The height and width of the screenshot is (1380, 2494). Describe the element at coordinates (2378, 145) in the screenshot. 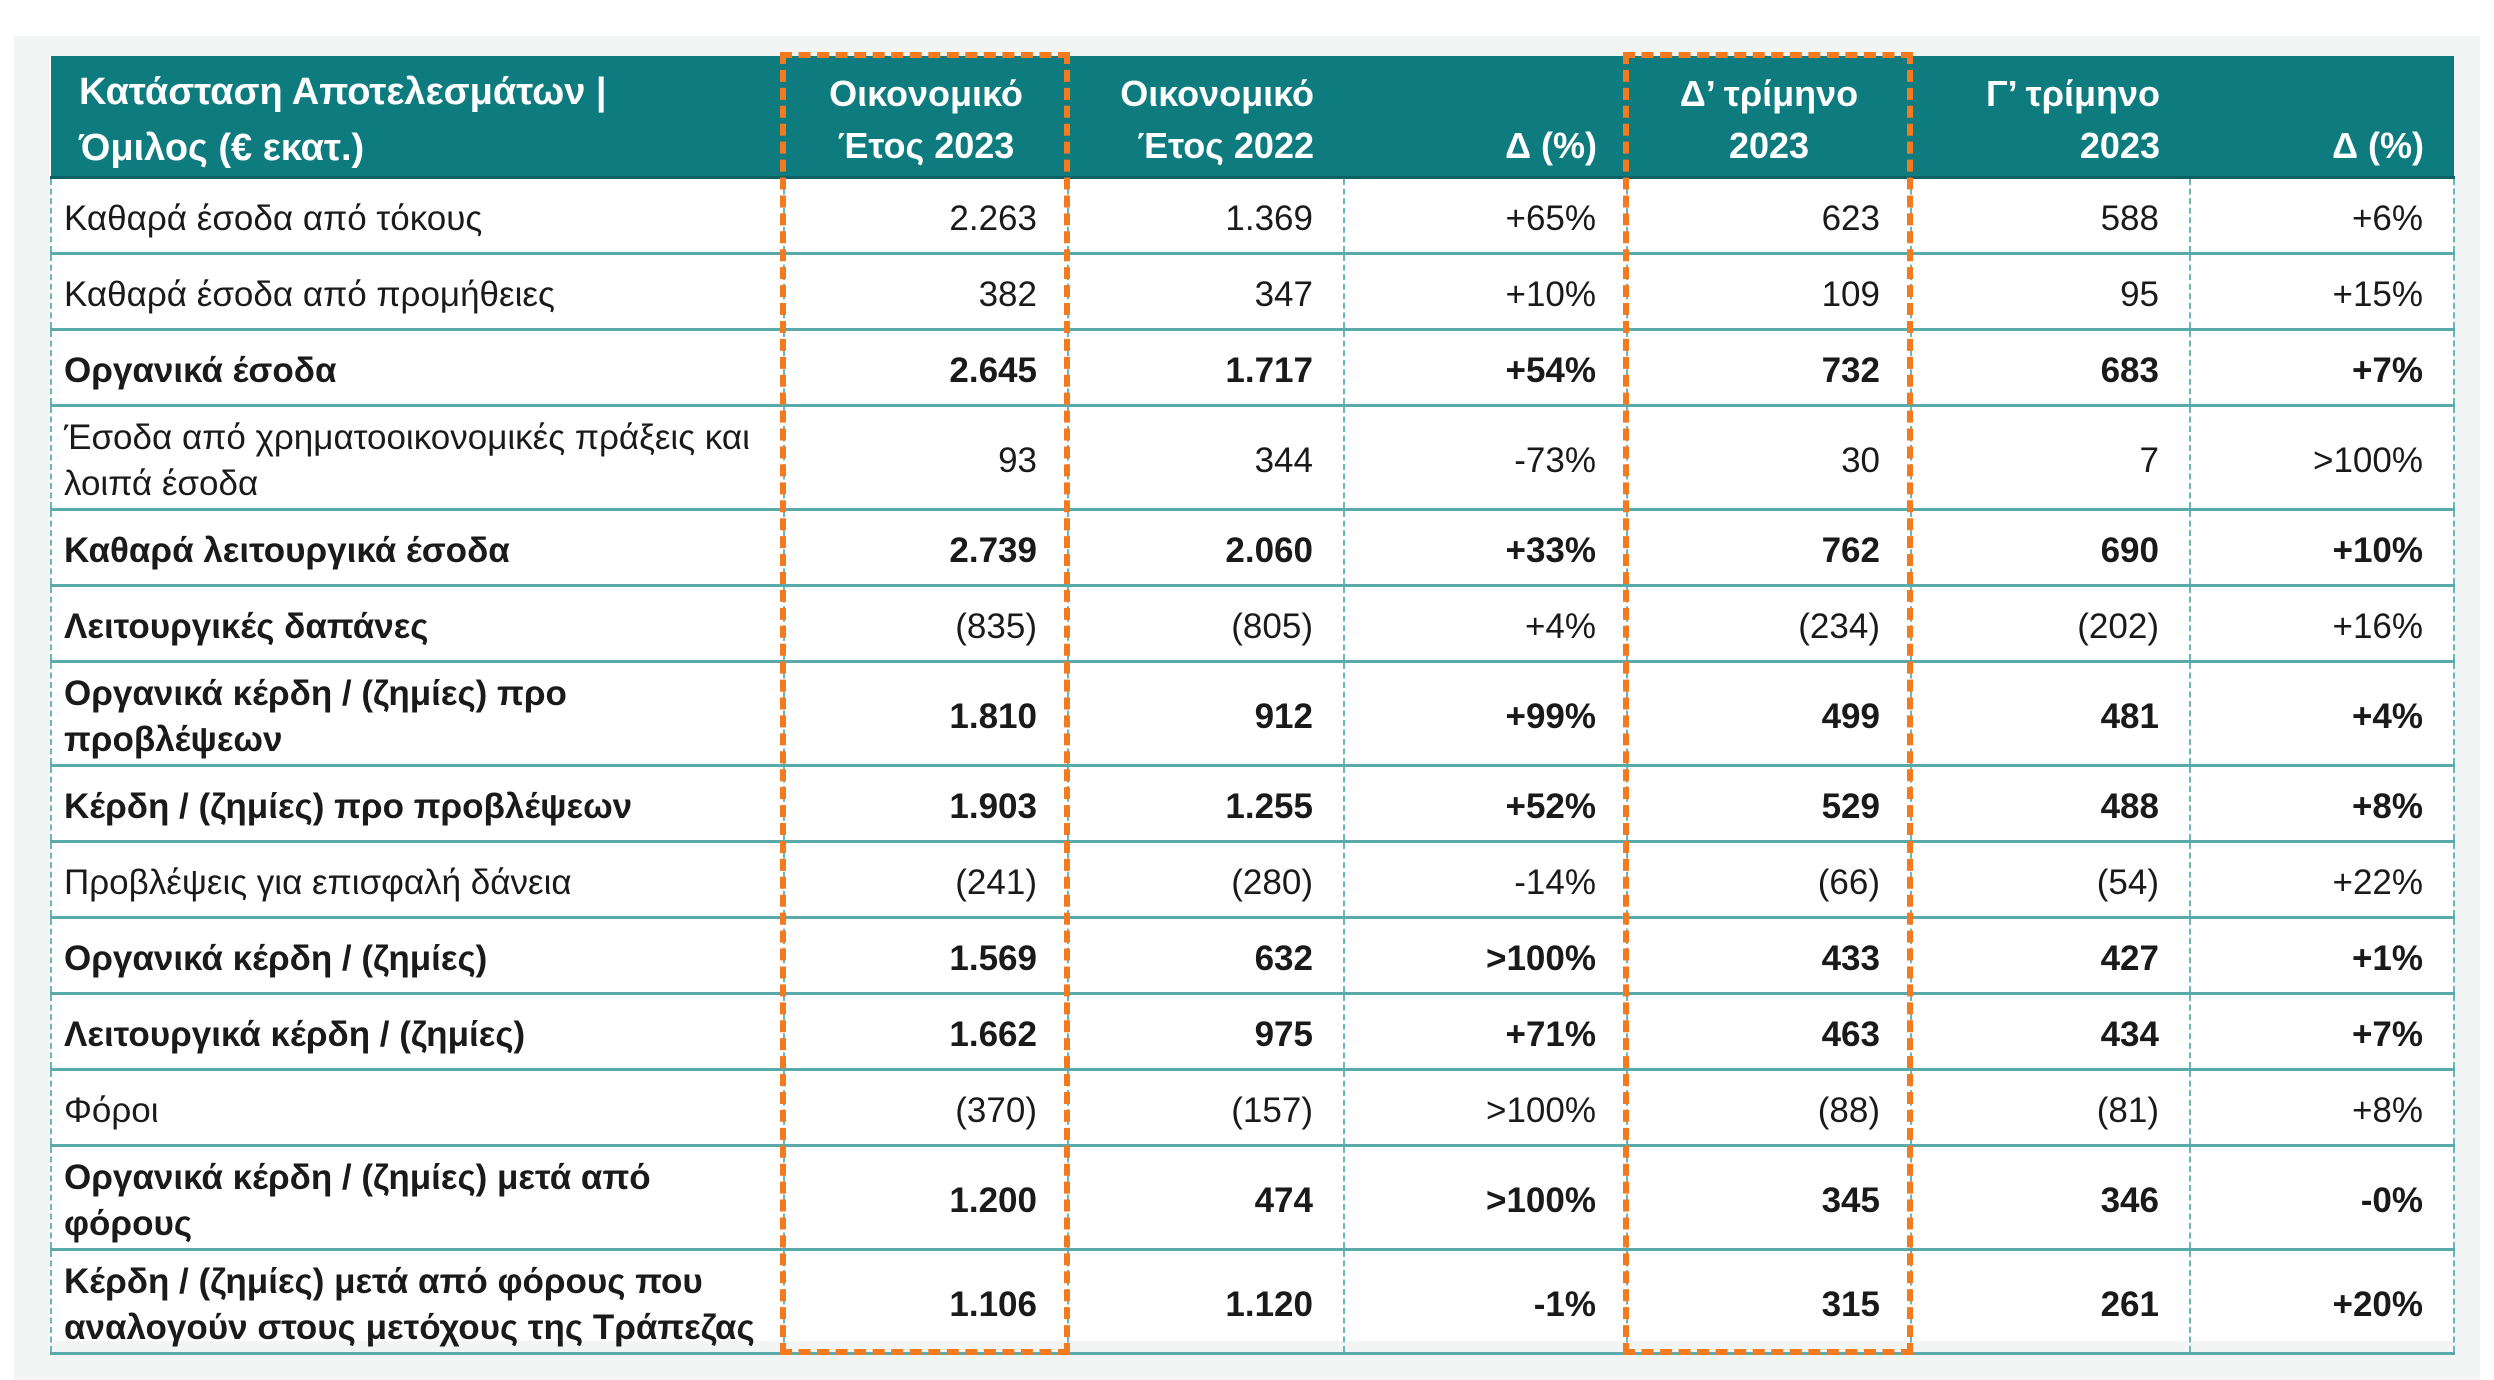

I see `header-line: Δ (%)` at that location.